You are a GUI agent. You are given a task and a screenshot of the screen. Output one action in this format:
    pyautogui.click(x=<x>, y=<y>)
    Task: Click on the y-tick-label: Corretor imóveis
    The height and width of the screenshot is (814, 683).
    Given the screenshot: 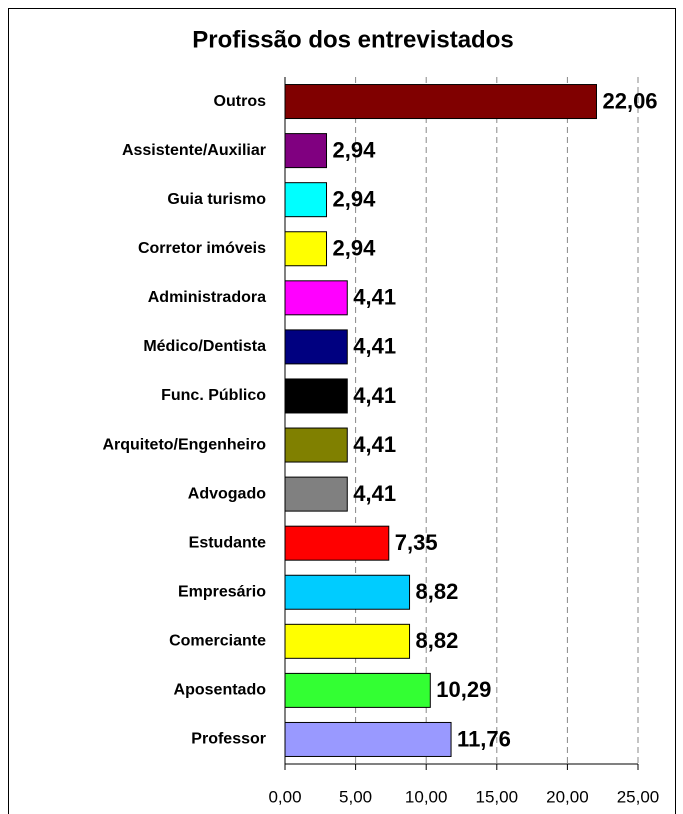 What is the action you would take?
    pyautogui.click(x=202, y=248)
    